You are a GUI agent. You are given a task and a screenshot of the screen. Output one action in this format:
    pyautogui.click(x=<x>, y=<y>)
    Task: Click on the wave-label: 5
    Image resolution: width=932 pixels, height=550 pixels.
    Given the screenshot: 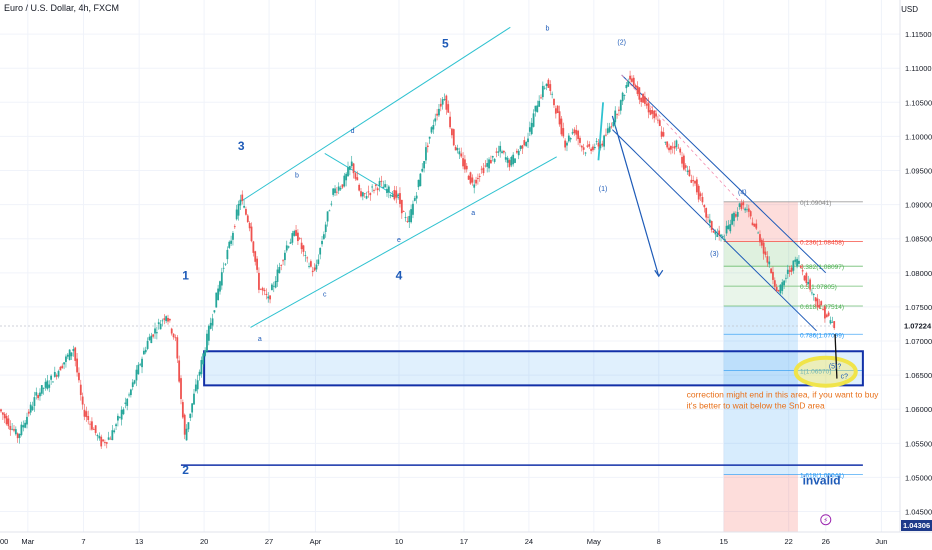 What is the action you would take?
    pyautogui.click(x=445, y=44)
    